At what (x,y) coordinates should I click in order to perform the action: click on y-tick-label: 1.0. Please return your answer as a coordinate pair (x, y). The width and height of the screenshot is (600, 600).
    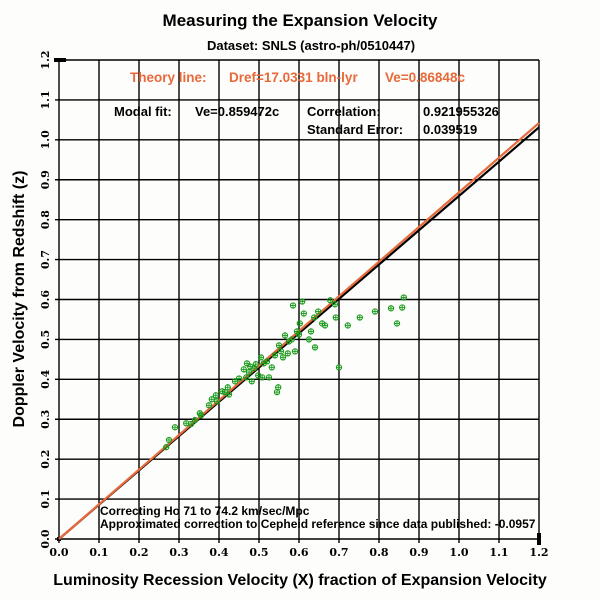
    Looking at the image, I should click on (45, 139).